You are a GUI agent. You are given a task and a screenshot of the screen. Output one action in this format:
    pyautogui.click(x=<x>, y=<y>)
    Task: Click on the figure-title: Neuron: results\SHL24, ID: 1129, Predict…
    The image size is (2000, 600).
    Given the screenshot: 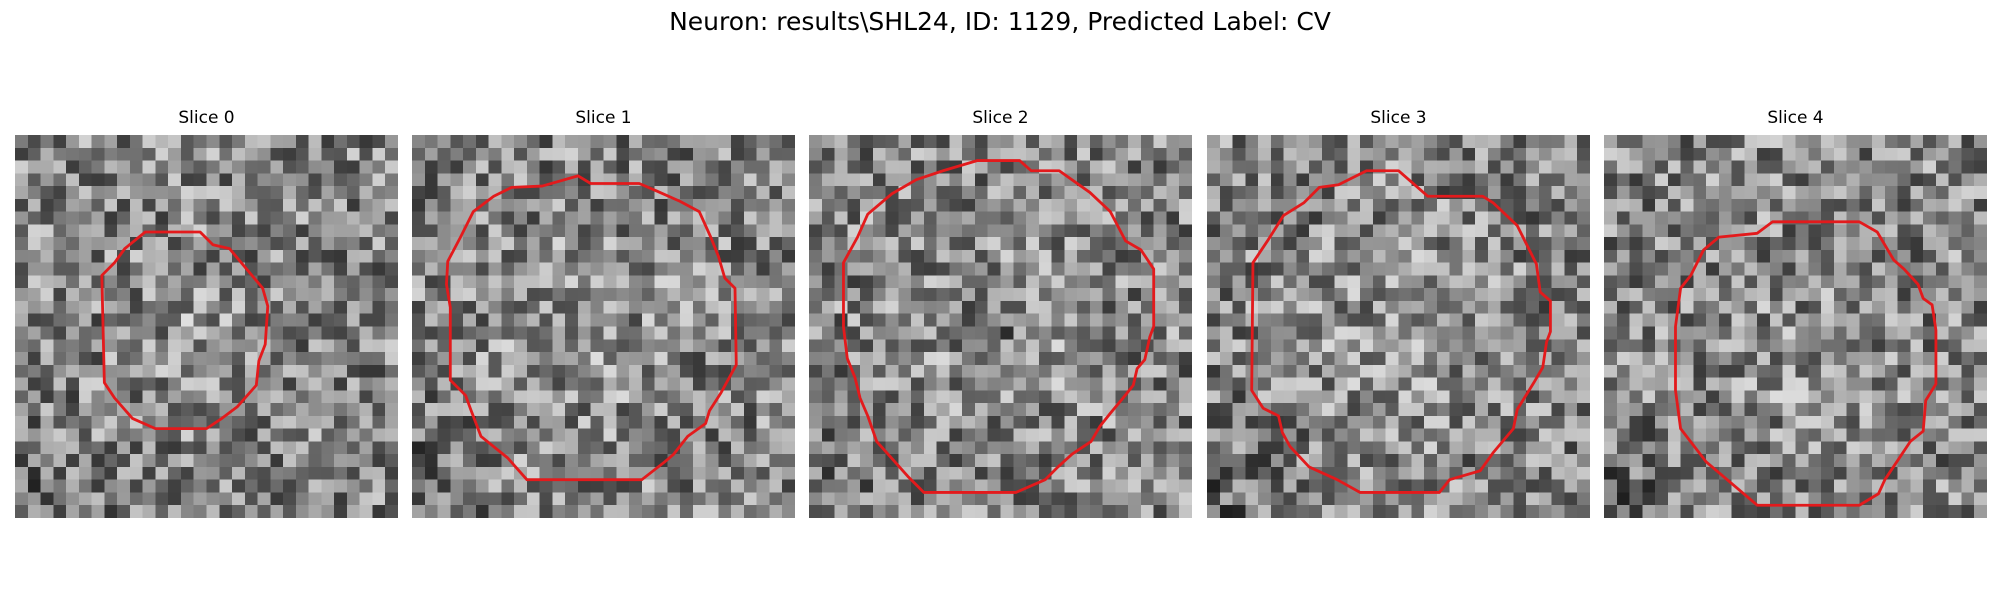 What is the action you would take?
    pyautogui.click(x=1000, y=21)
    